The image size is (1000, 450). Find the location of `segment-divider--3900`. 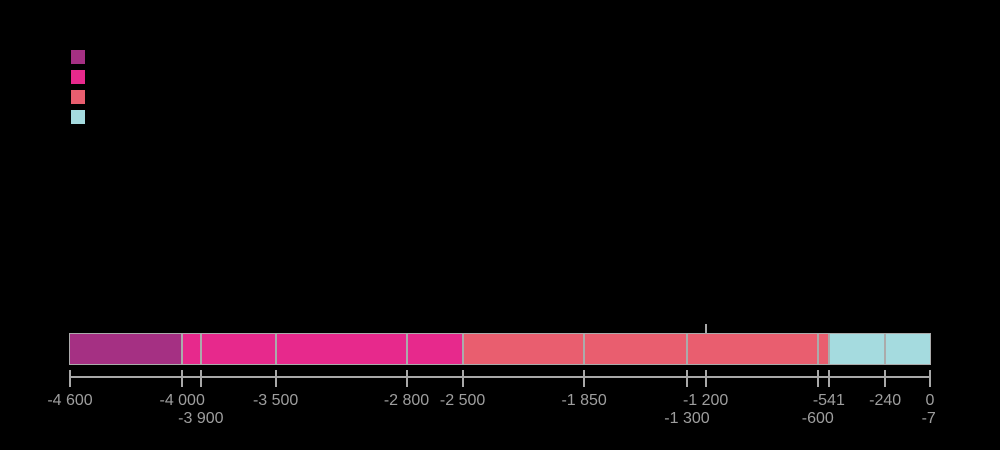

segment-divider--3900 is located at coordinates (200, 349).